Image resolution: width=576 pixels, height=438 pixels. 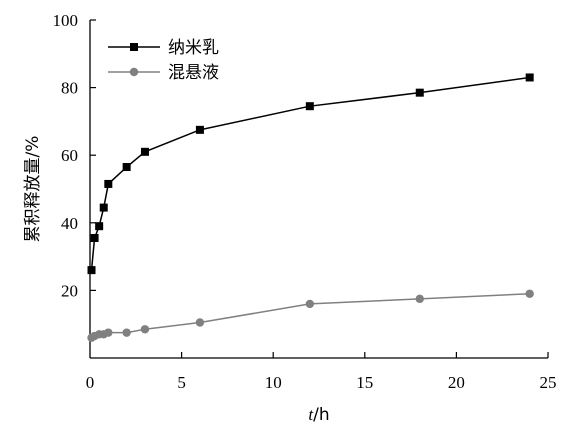 I want to click on legend: 纳米乳 混悬液, so click(x=163, y=60).